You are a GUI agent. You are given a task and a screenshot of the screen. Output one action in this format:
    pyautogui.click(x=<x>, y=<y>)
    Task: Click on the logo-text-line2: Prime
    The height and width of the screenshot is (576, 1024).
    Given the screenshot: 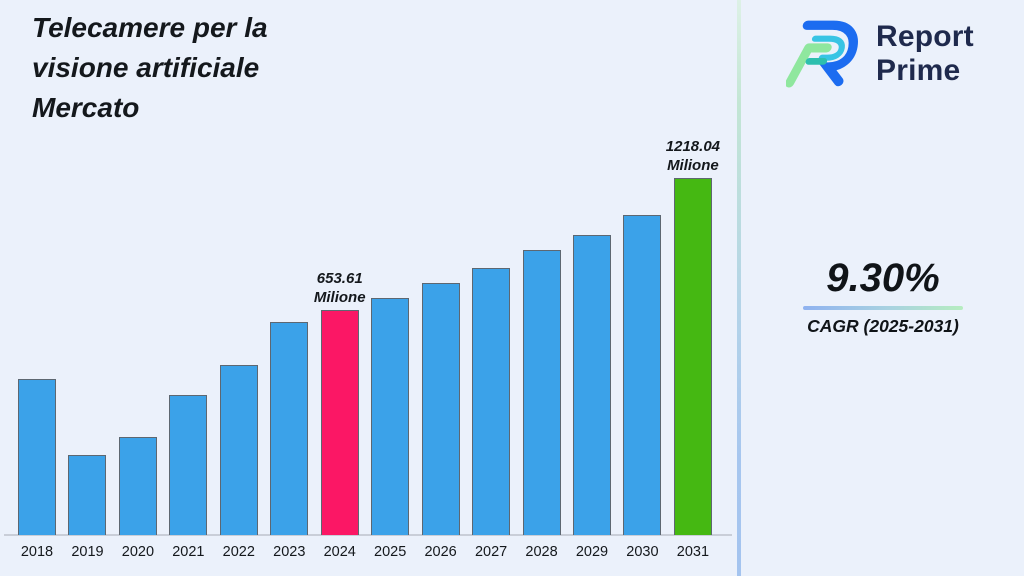 What is the action you would take?
    pyautogui.click(x=918, y=70)
    